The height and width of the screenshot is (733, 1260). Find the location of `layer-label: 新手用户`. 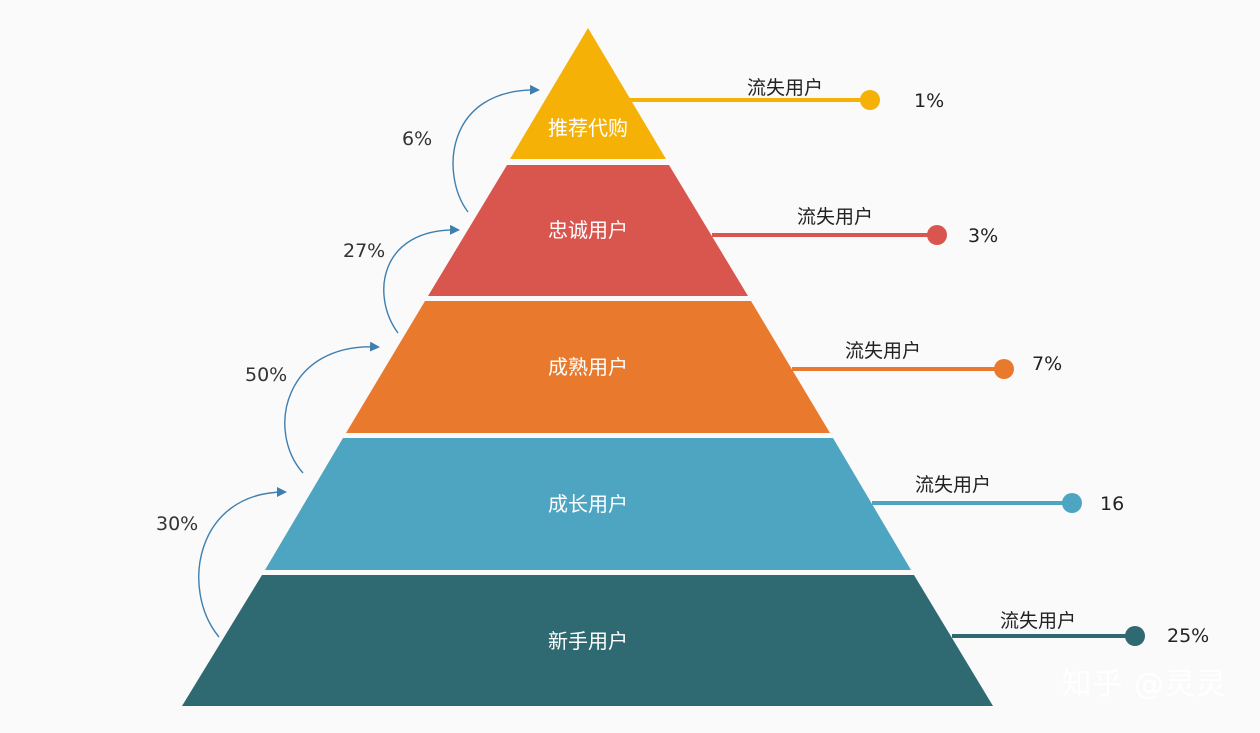

layer-label: 新手用户 is located at coordinates (588, 641).